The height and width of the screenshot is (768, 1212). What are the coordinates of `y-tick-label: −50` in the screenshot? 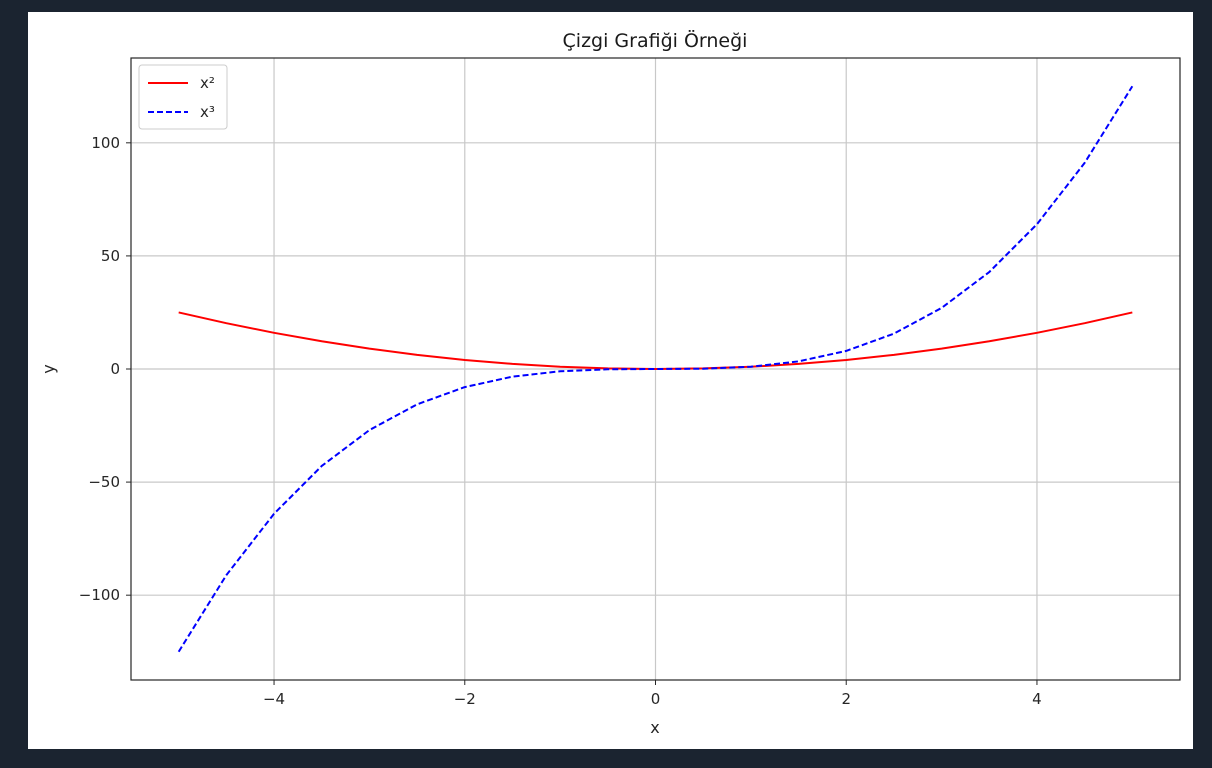 It's located at (104, 482).